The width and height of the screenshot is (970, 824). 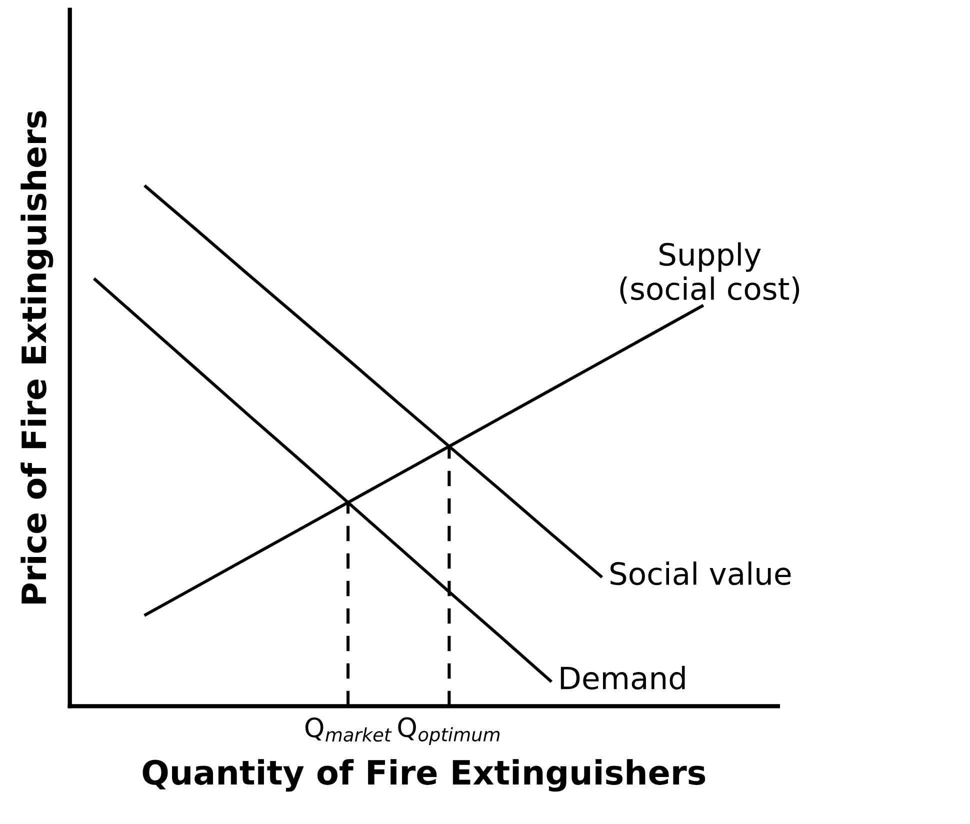 What do you see at coordinates (449, 731) in the screenshot?
I see `x-tick-label: Q$_{optimum}$` at bounding box center [449, 731].